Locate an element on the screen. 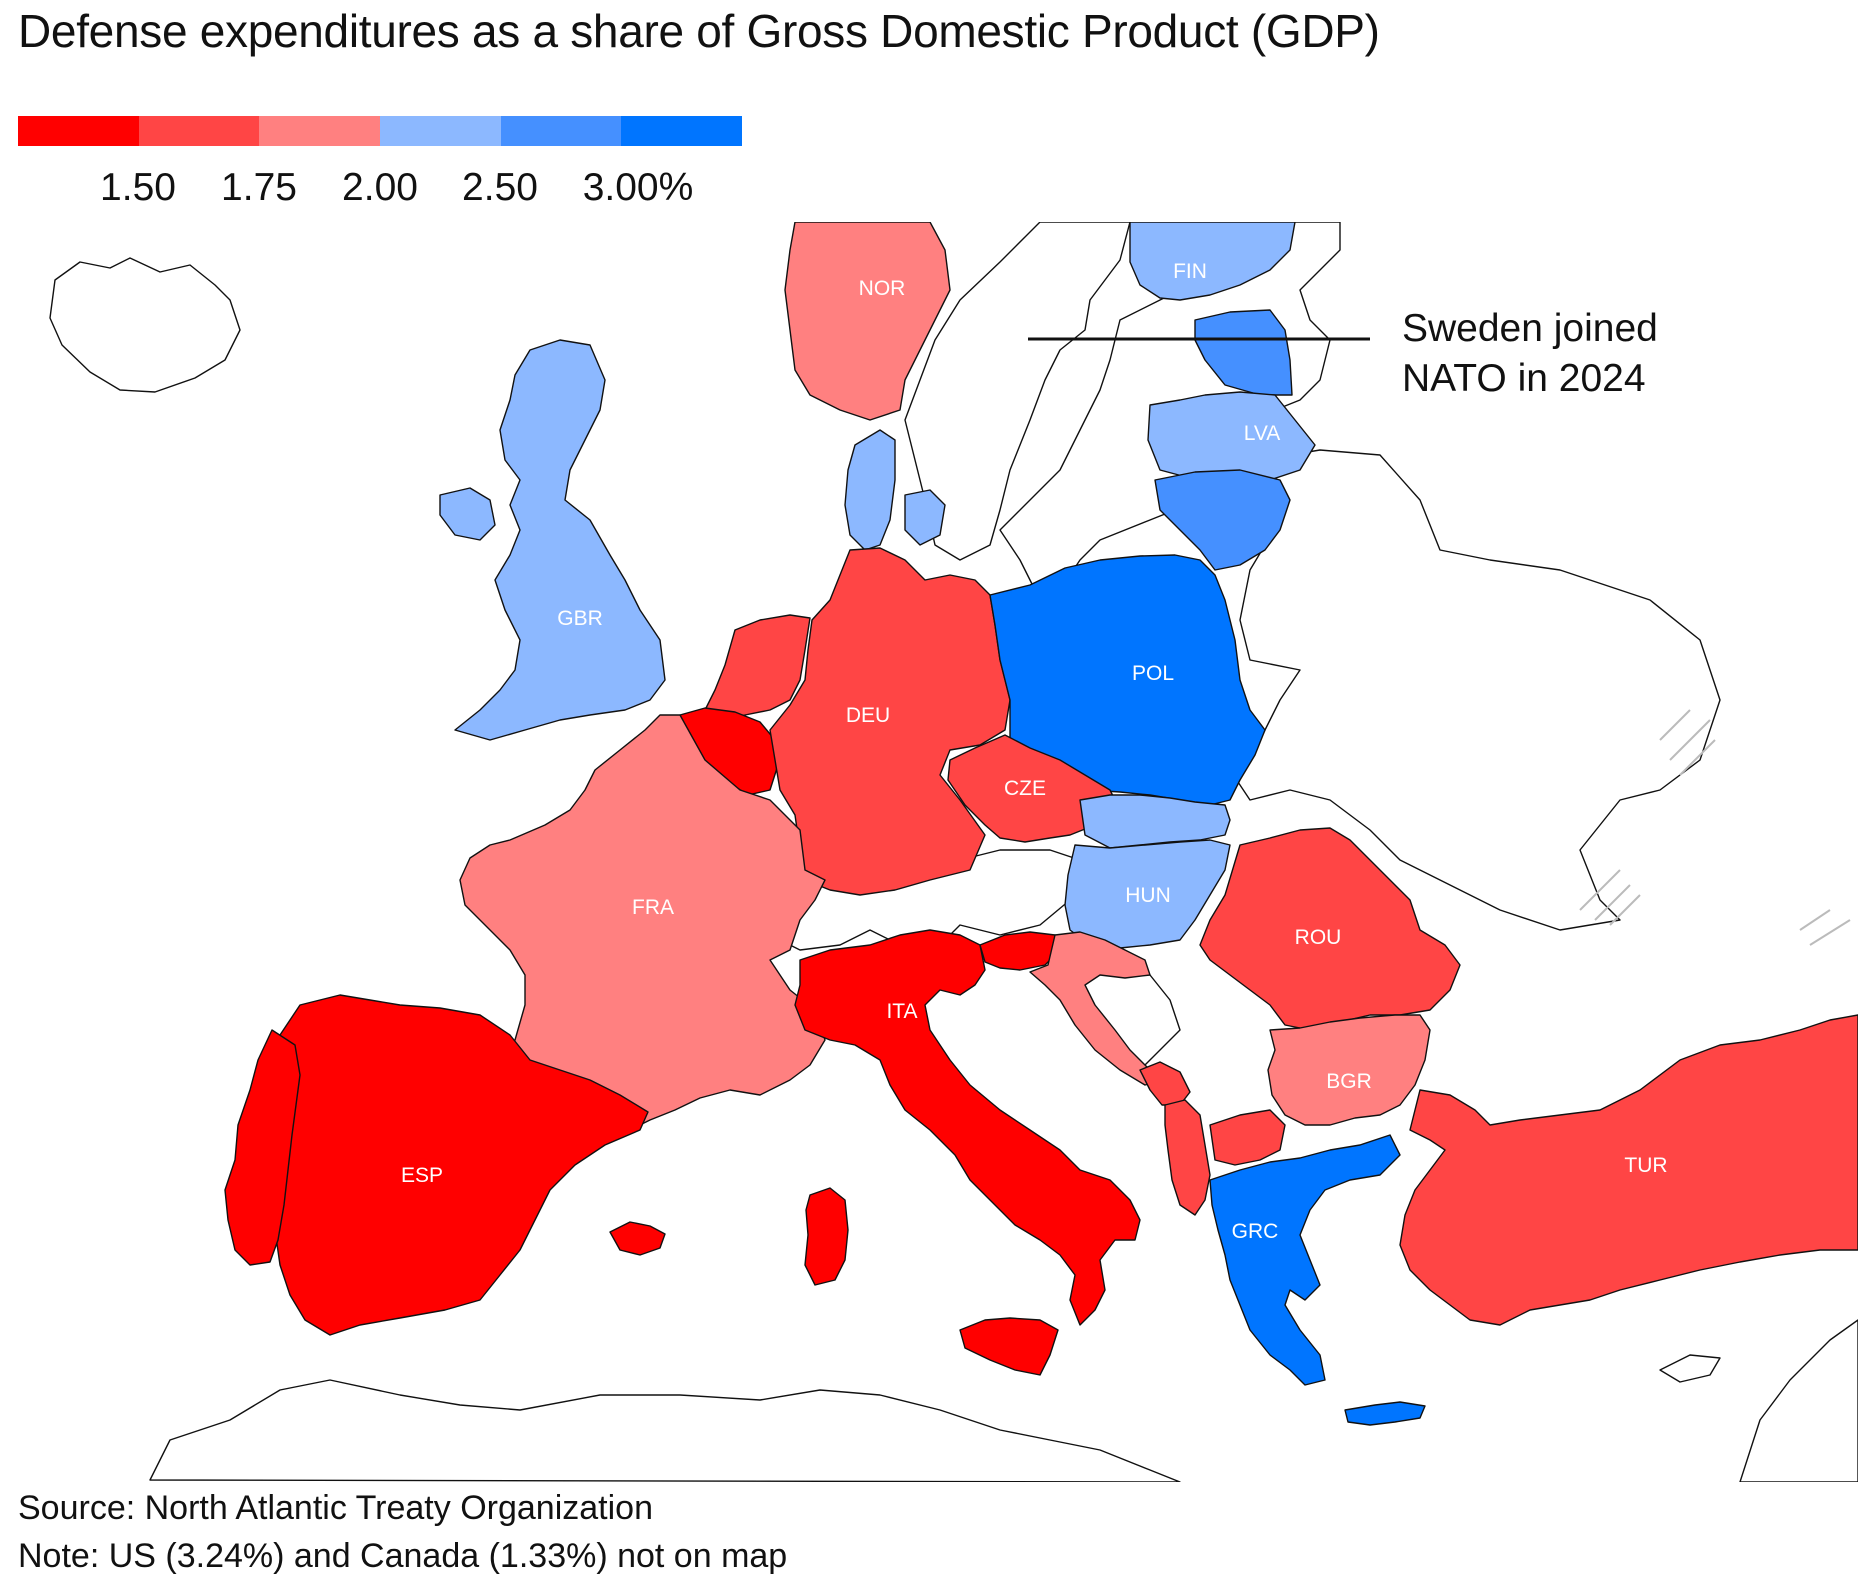  north-africa-shape is located at coordinates (665, 1430).